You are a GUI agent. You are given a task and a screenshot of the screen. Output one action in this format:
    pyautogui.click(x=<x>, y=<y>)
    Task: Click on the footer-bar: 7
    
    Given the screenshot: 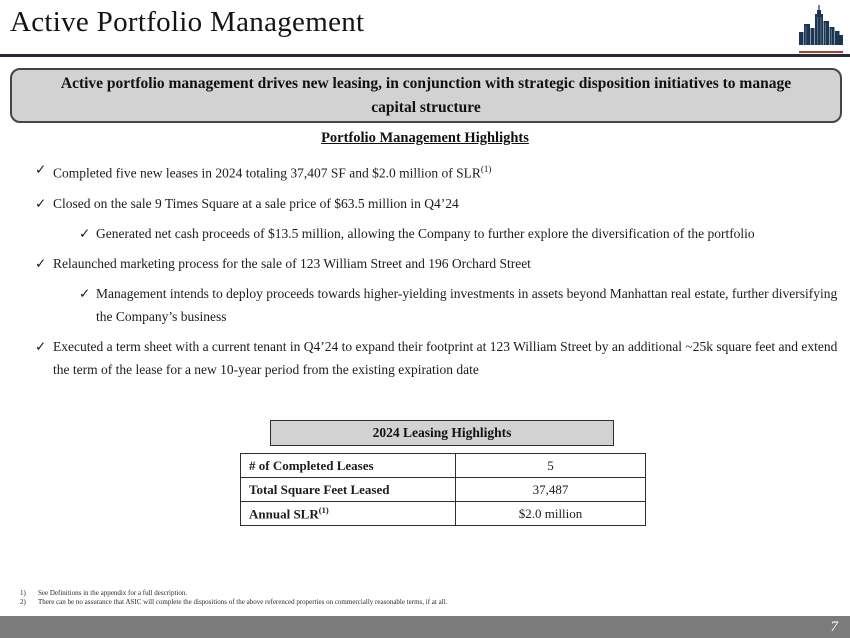 What is the action you would take?
    pyautogui.click(x=425, y=627)
    